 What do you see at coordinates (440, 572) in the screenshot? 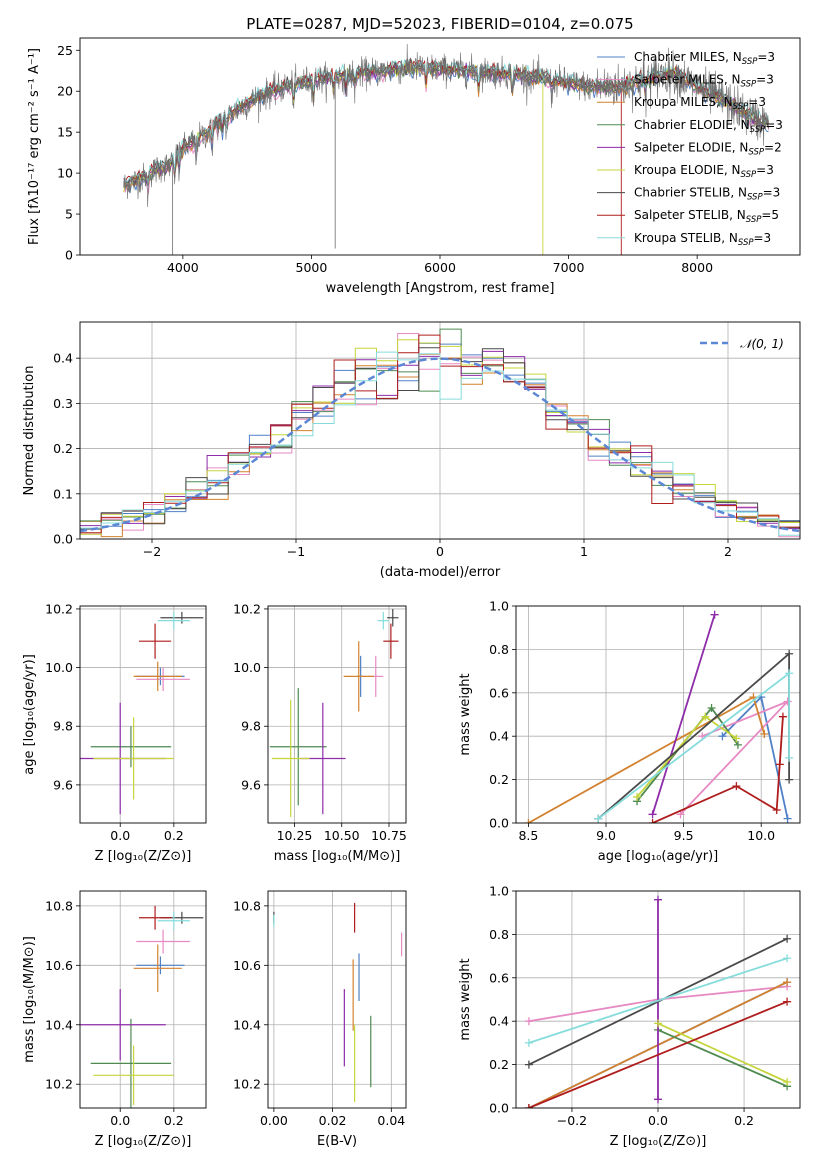
I see `x-axis-label: (data-model)/error` at bounding box center [440, 572].